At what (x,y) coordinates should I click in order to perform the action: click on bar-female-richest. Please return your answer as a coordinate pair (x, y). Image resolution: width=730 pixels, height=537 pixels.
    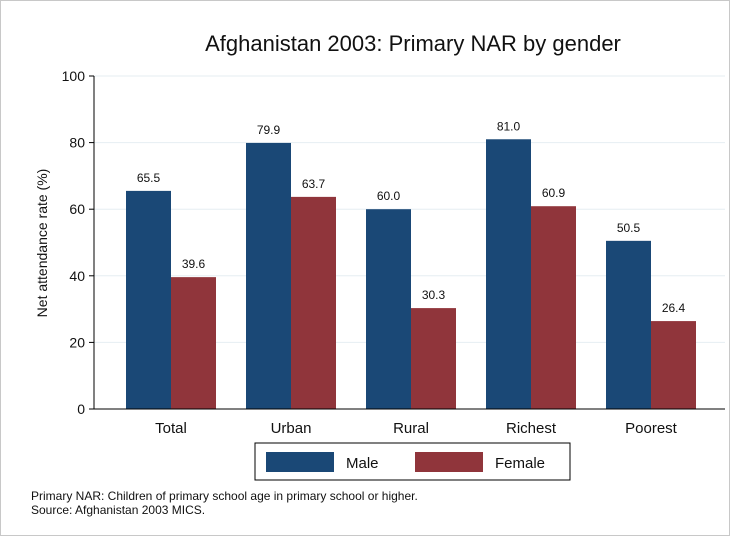
    Looking at the image, I should click on (553, 307).